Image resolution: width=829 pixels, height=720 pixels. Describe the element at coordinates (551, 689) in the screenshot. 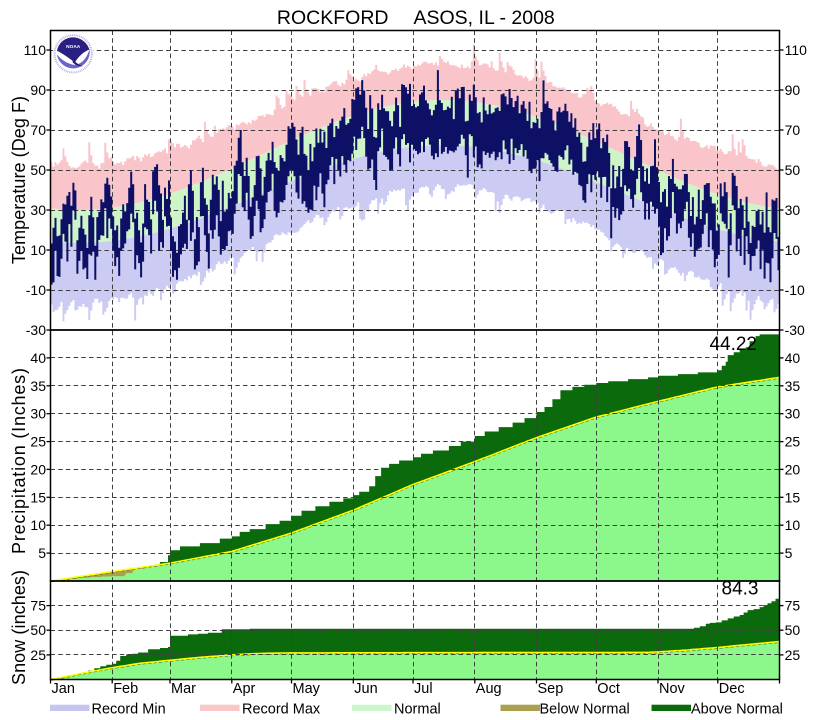

I see `svg-text: Sep` at that location.